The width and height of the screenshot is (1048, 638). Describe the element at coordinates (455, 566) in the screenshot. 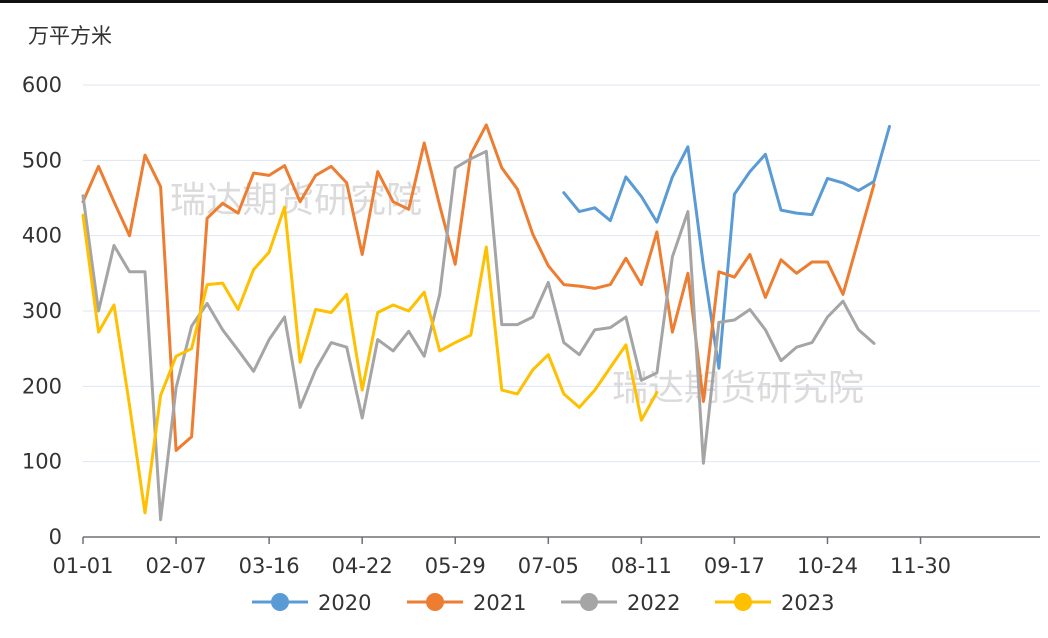

I see `x-tick-label-05-29: 05-29` at that location.